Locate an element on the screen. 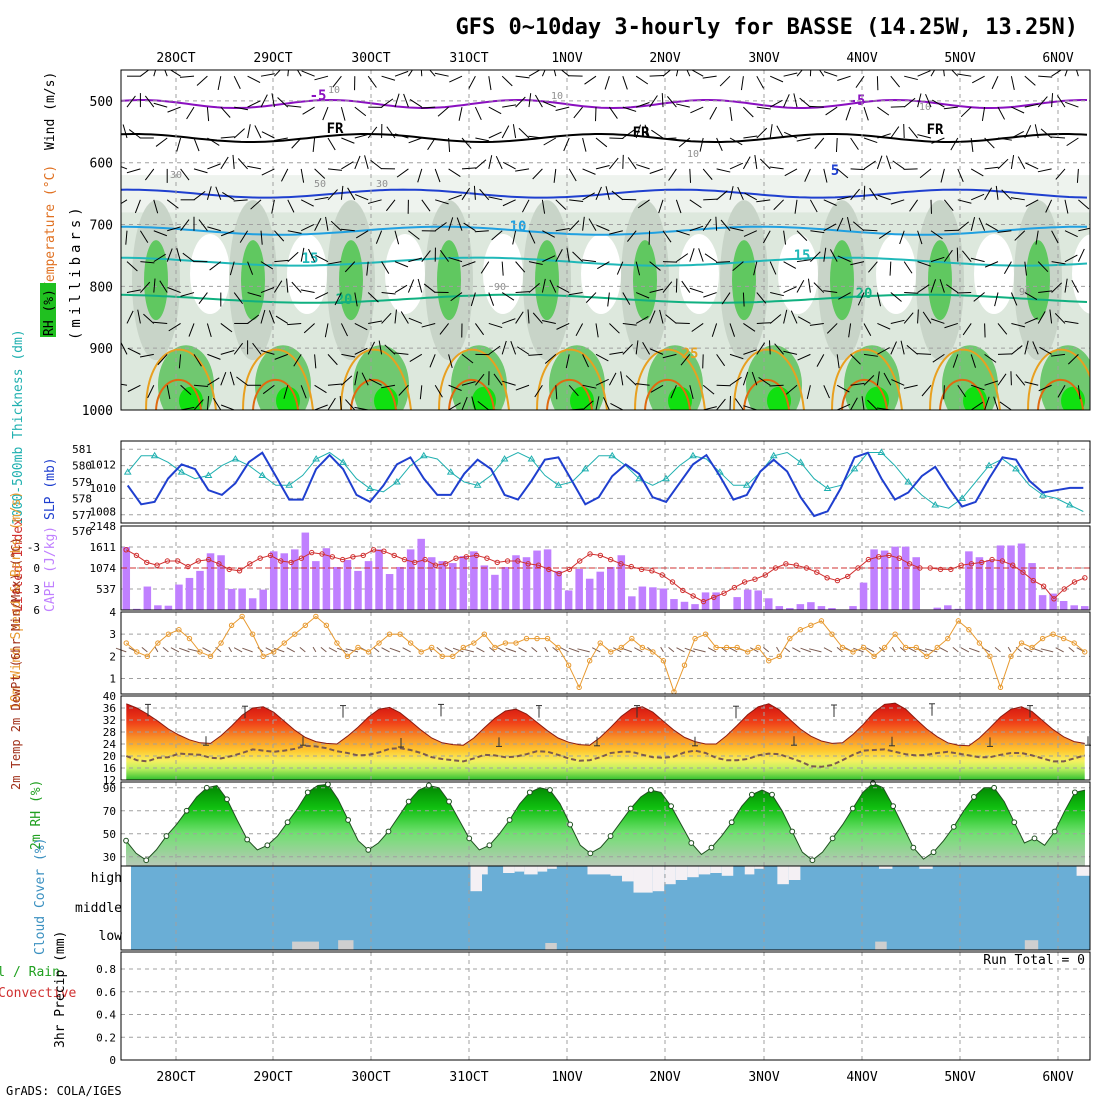 This screenshot has width=1100, height=1100. cape-tick: 537 is located at coordinates (106, 589).